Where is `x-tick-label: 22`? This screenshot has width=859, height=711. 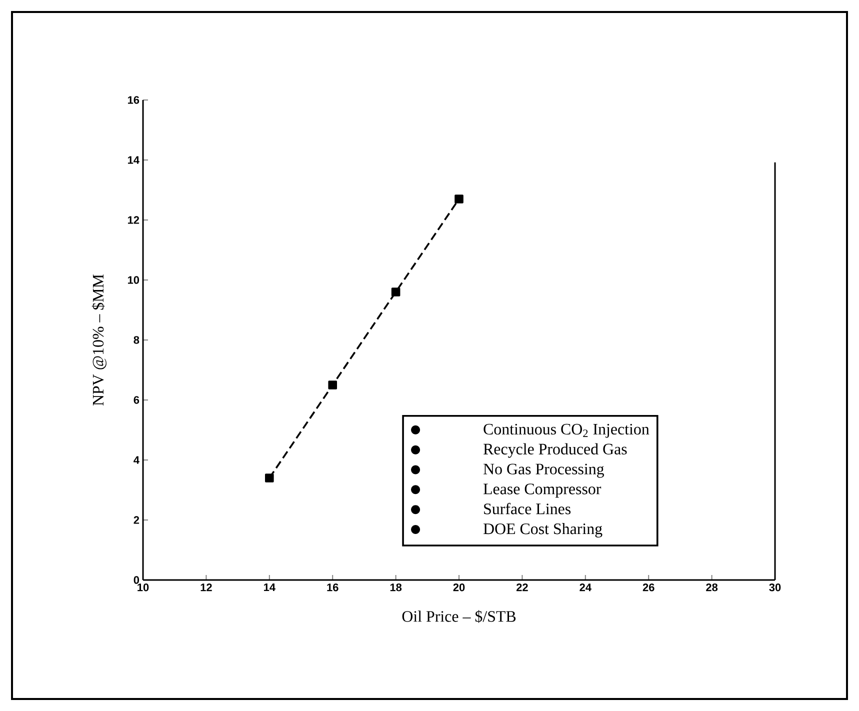
x-tick-label: 22 is located at coordinates (522, 588).